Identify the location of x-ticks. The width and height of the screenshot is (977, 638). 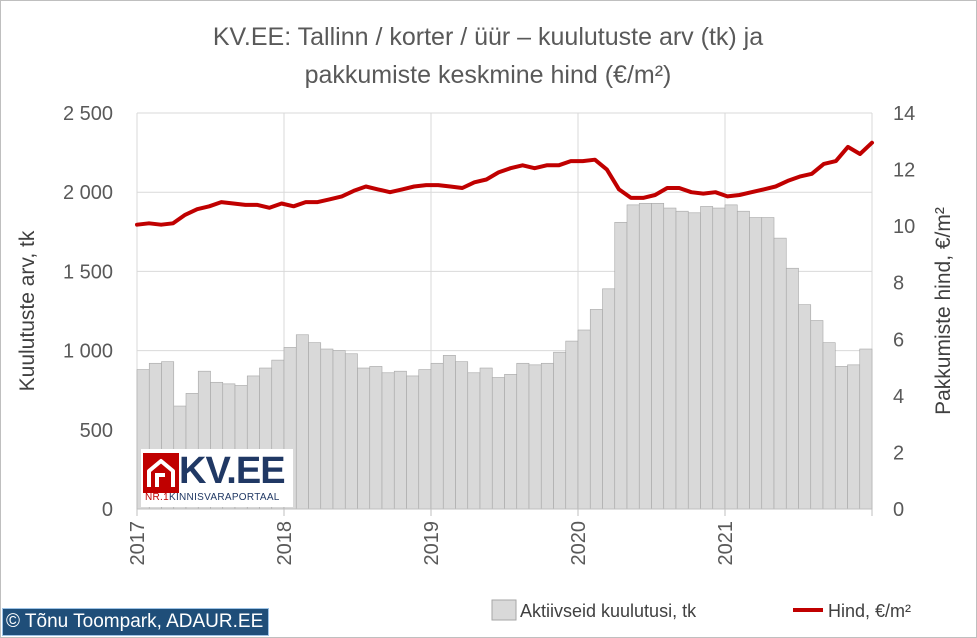
(504, 512).